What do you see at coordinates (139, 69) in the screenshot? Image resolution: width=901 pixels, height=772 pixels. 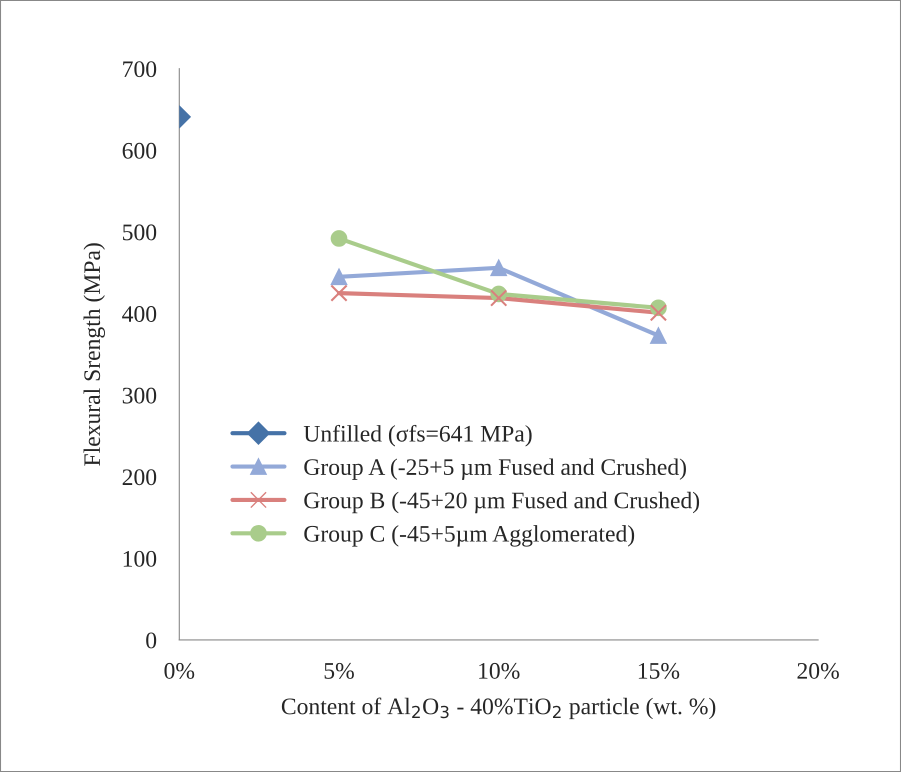 I see `y-tick-label: 700` at bounding box center [139, 69].